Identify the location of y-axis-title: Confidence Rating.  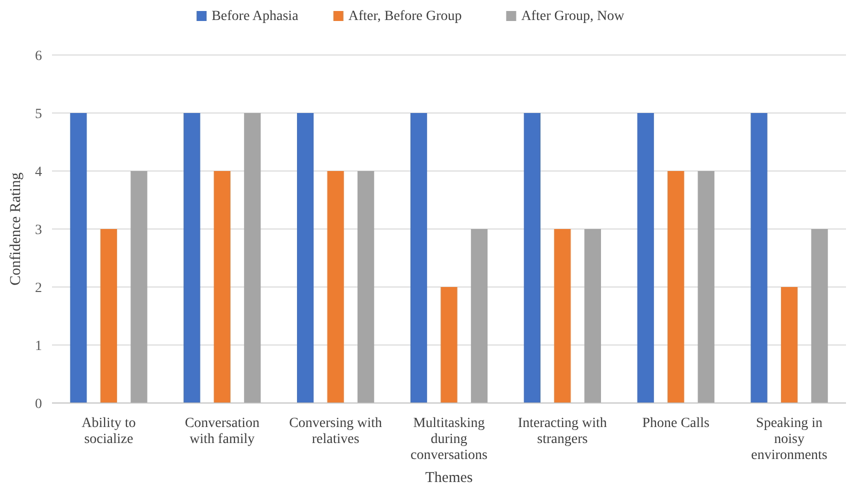
(16, 229).